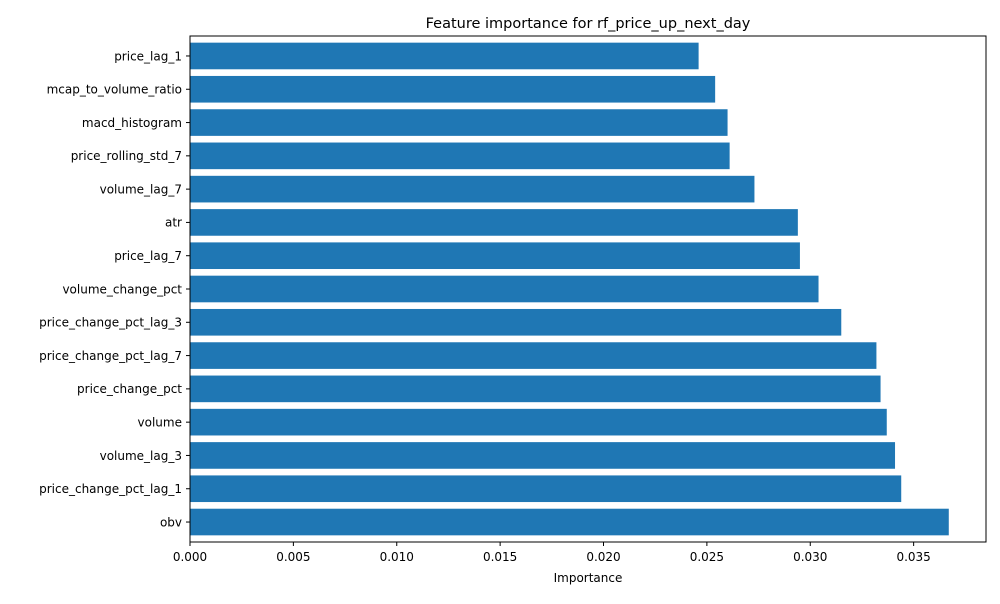 The width and height of the screenshot is (1000, 604). I want to click on bar-obv, so click(569, 522).